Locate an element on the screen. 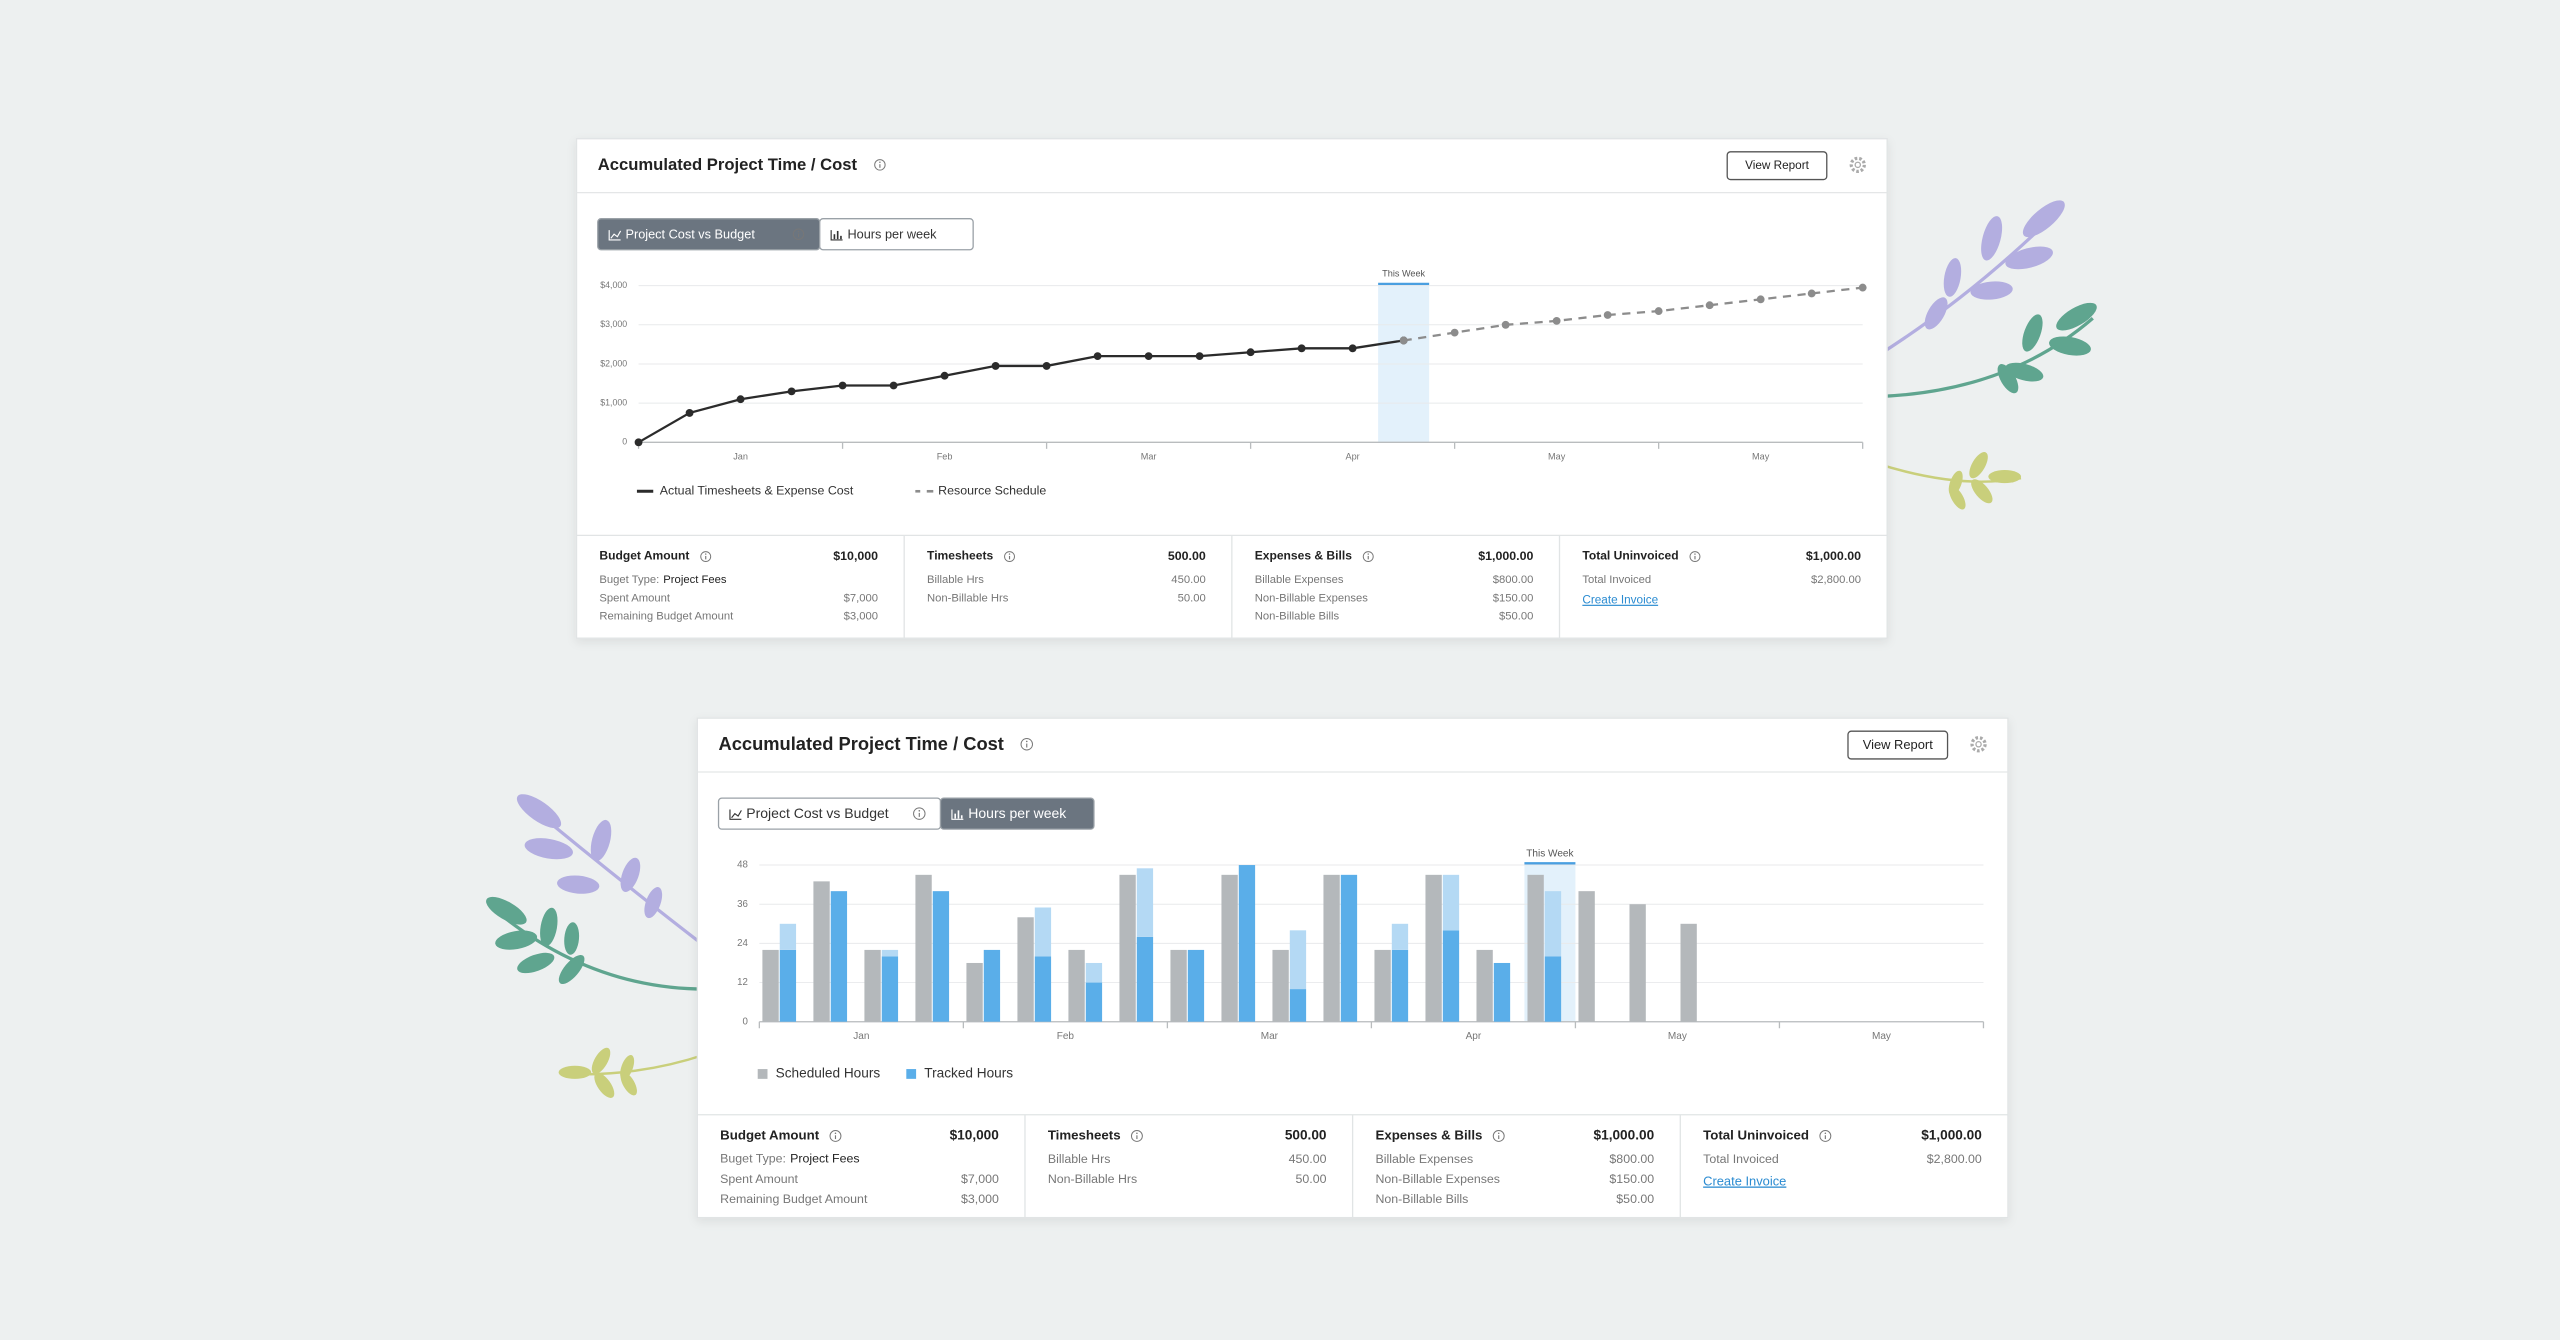 This screenshot has height=1340, width=2560. row-label: Non-Billable Expenses is located at coordinates (1437, 1179).